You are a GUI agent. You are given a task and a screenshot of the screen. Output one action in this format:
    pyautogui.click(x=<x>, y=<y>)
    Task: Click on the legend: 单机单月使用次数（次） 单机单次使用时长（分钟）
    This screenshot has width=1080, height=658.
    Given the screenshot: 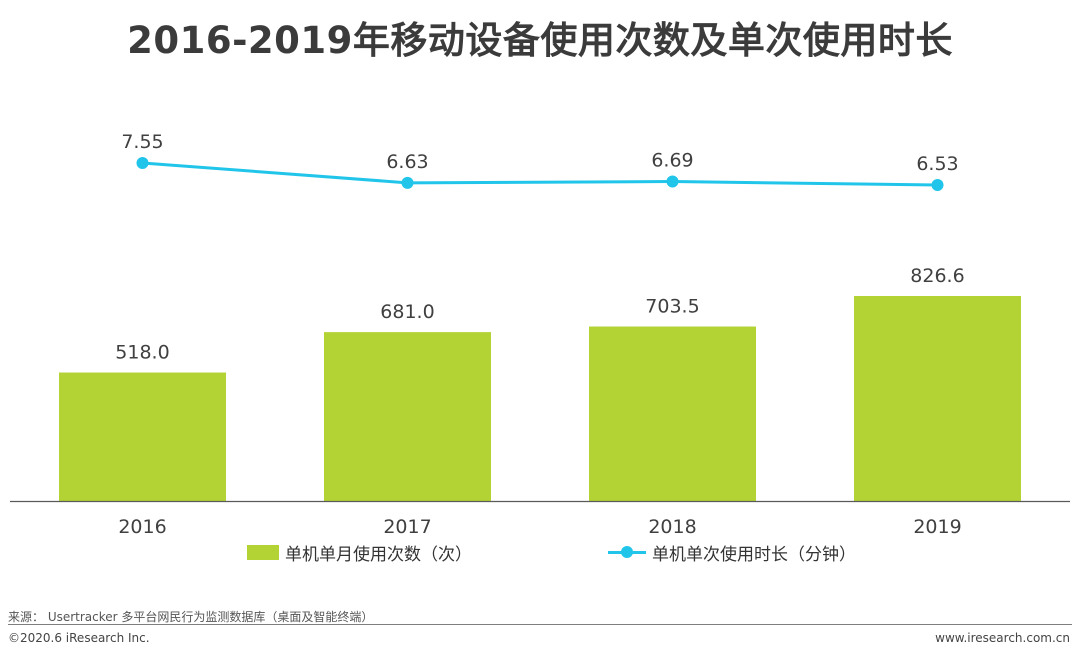 What is the action you would take?
    pyautogui.click(x=540, y=553)
    